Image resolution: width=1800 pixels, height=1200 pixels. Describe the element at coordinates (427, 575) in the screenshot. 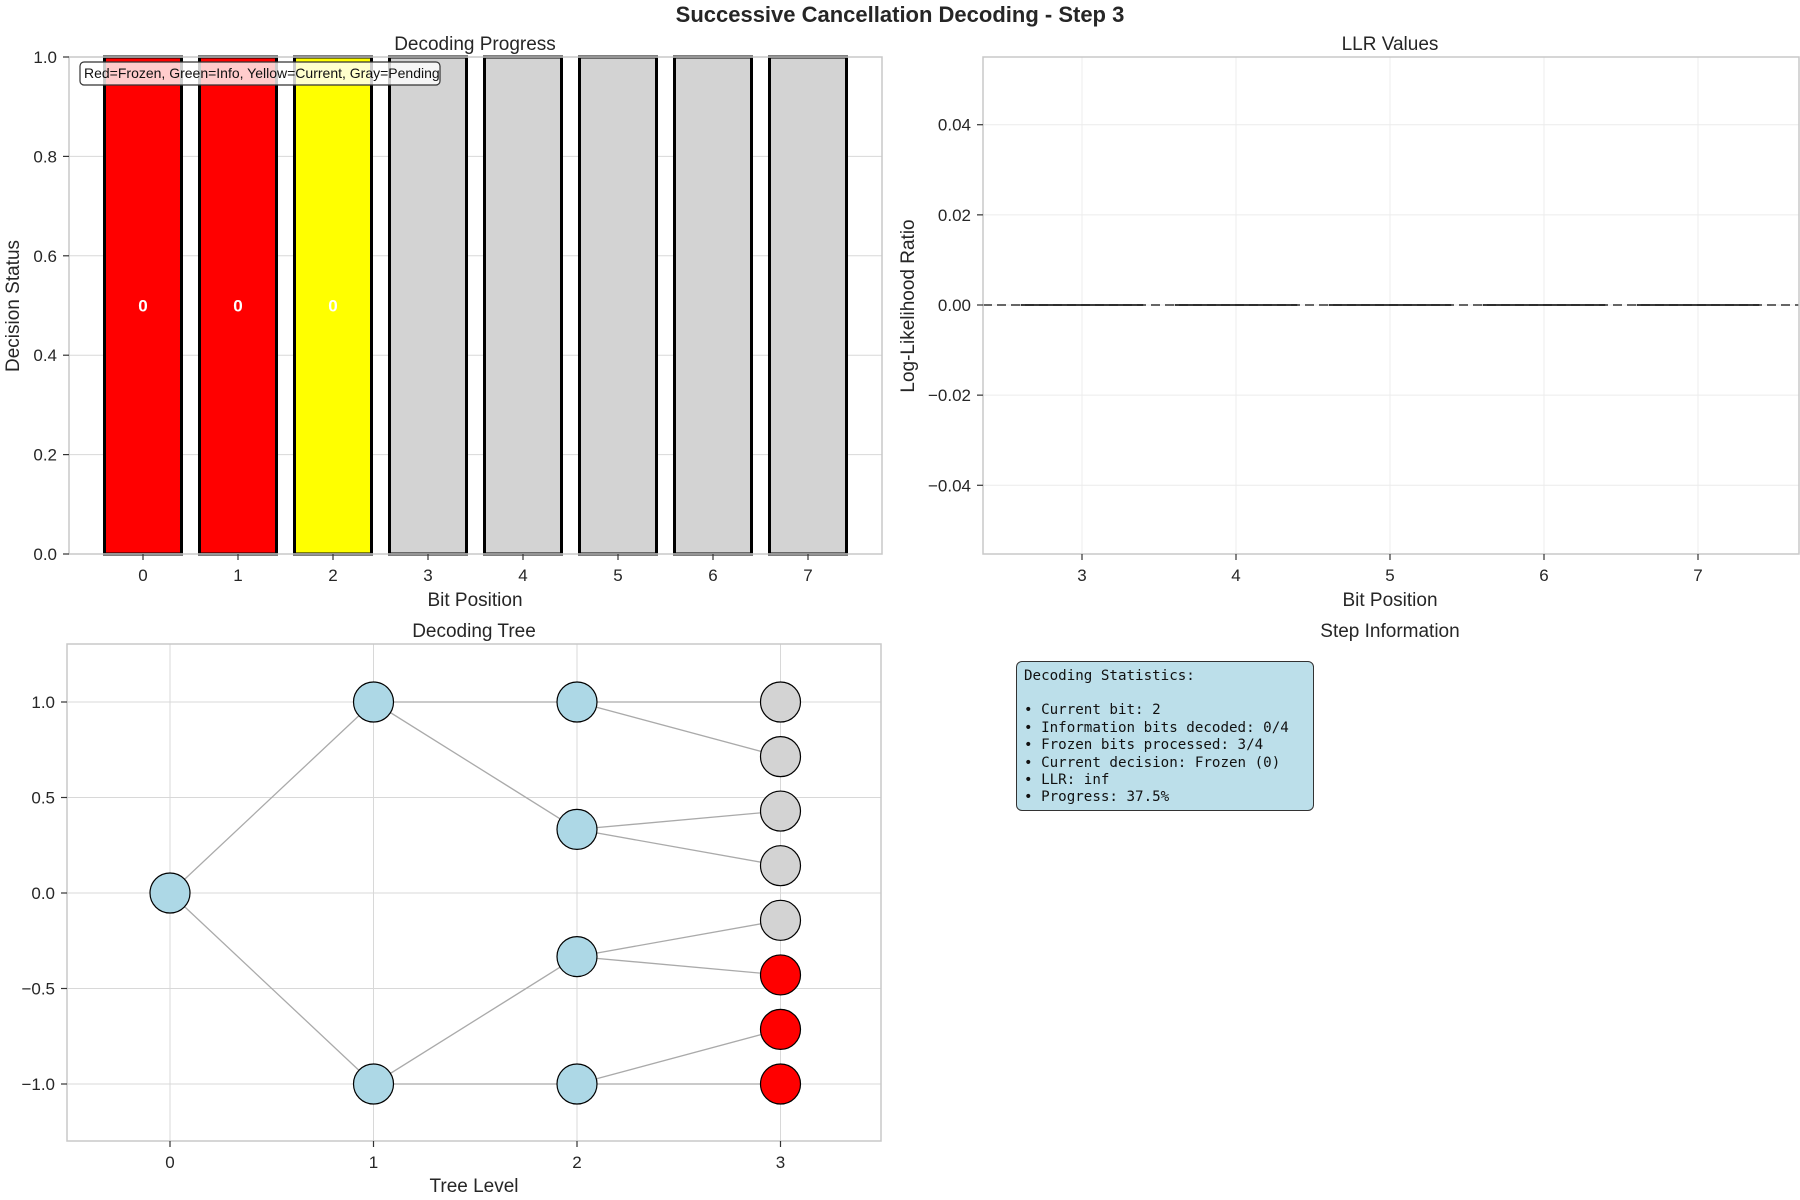

I see `progress-xtick-label: 3` at that location.